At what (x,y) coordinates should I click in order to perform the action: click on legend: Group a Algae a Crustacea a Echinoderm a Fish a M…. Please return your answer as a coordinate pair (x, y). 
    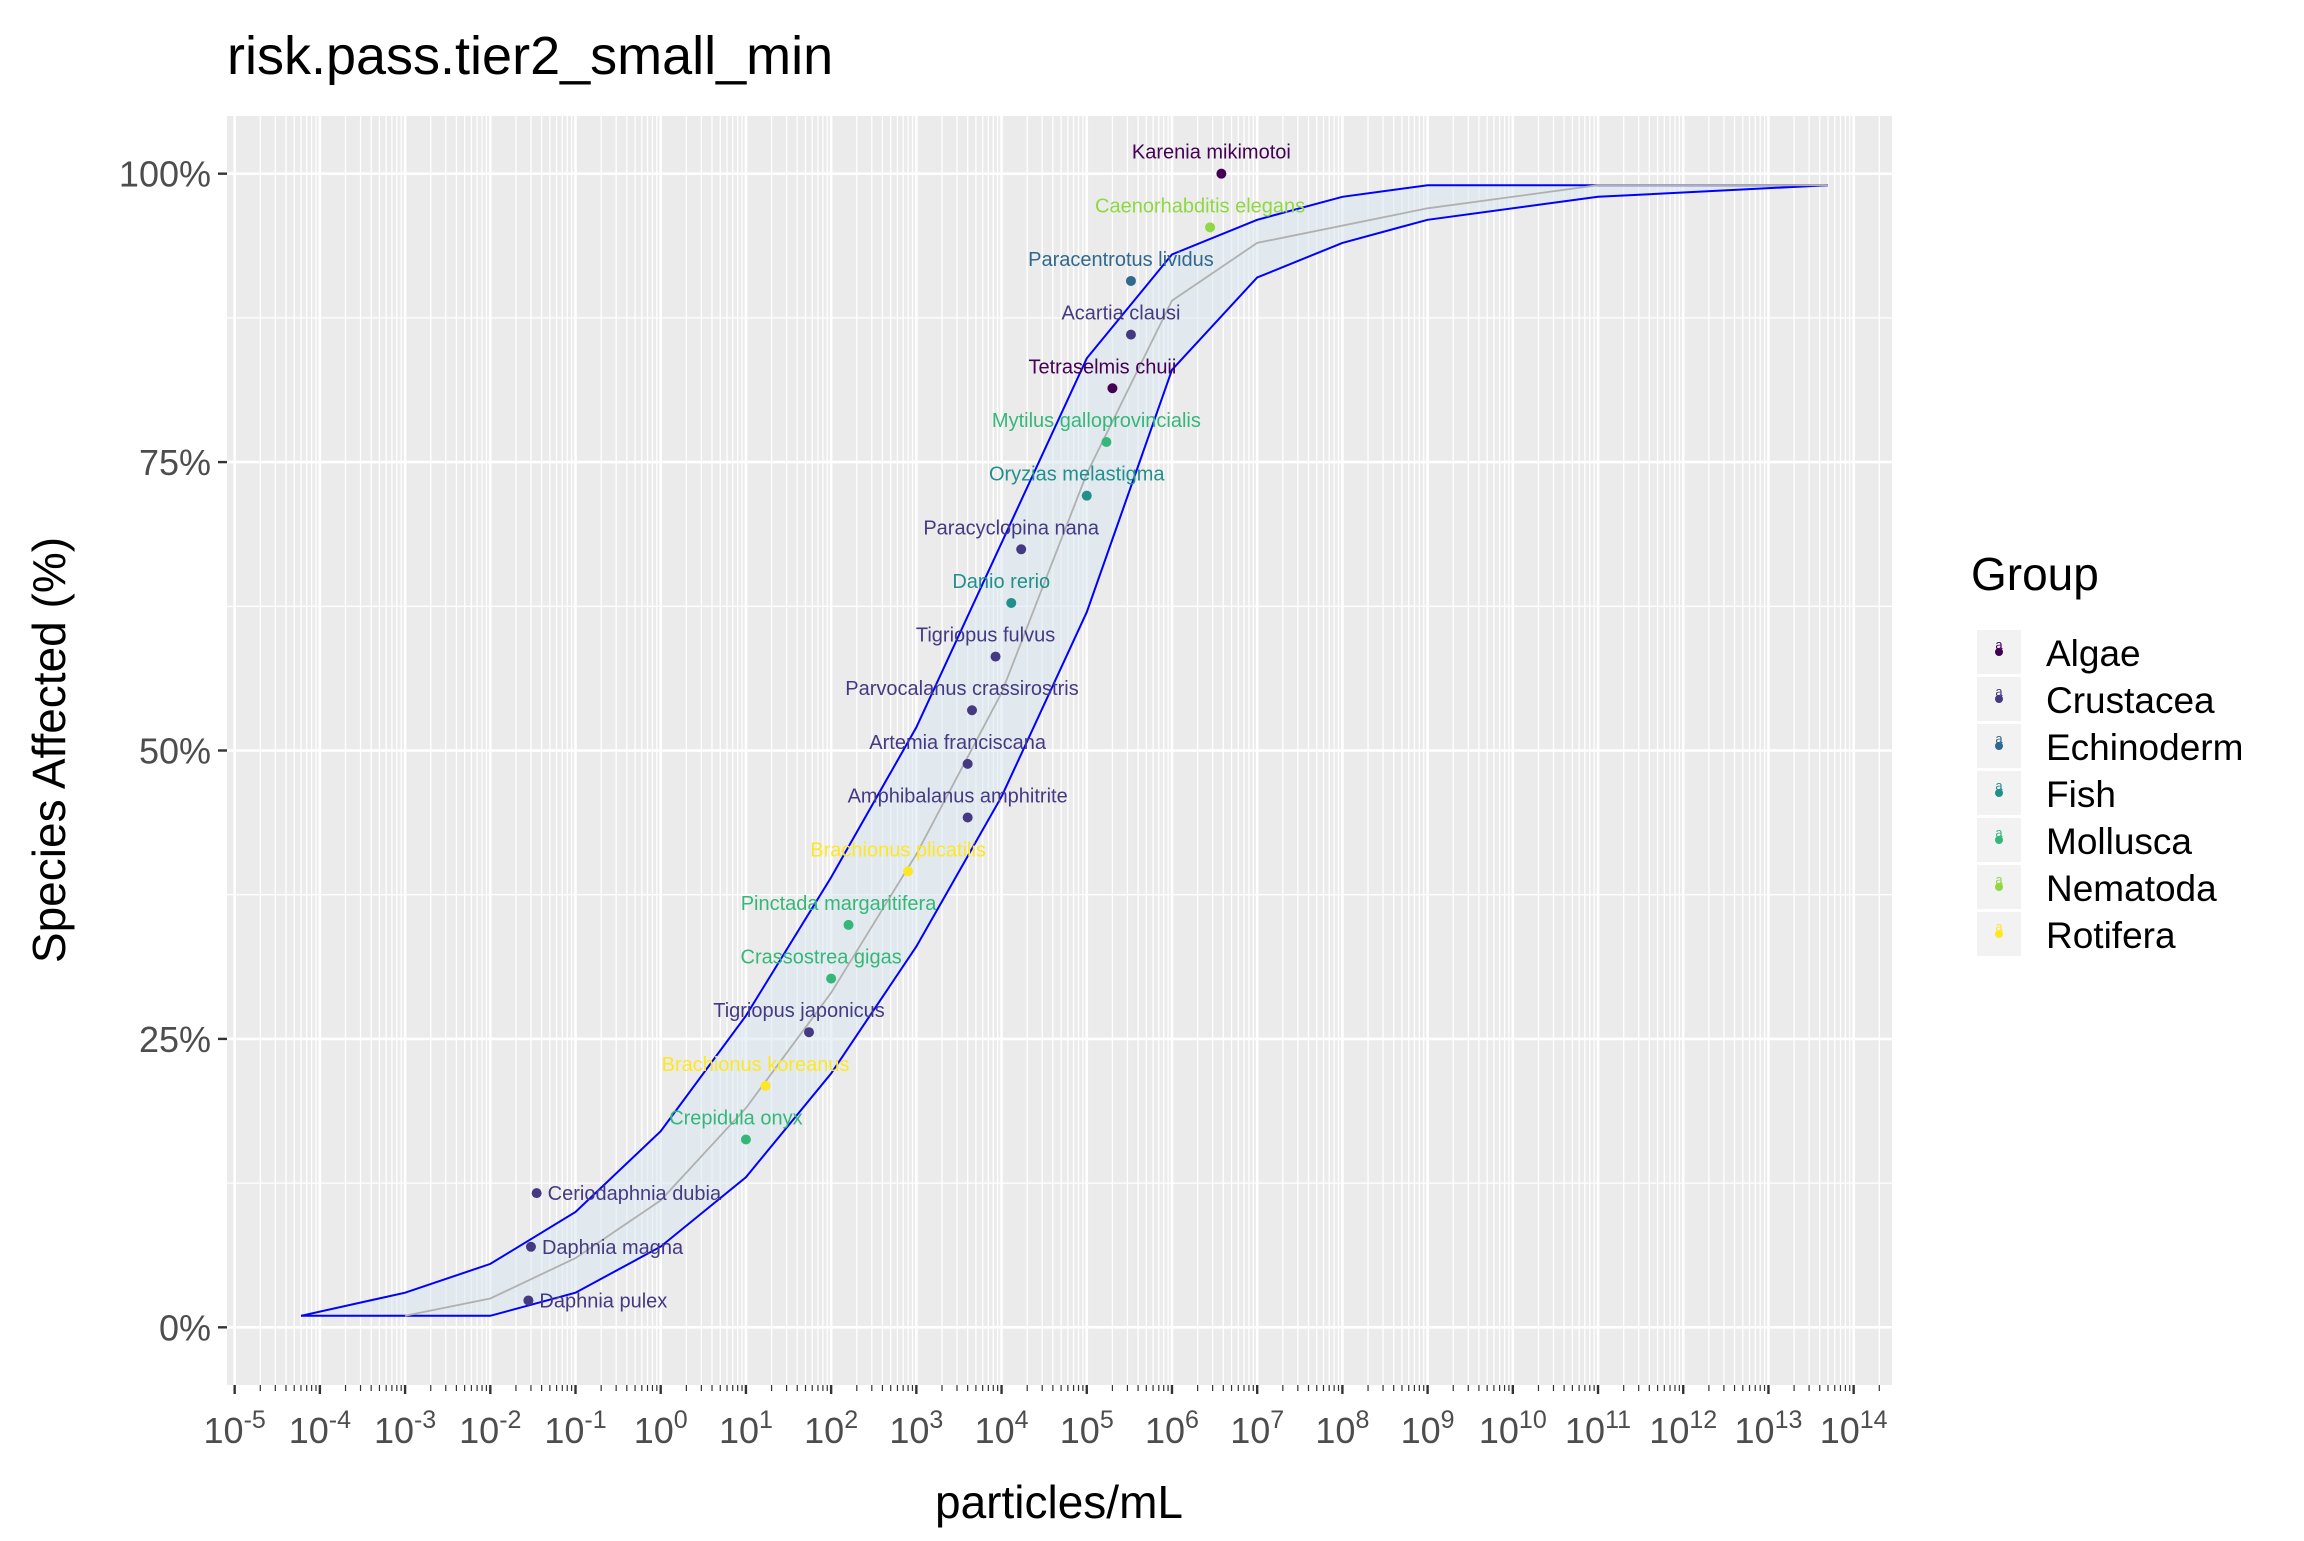
    Looking at the image, I should click on (2107, 752).